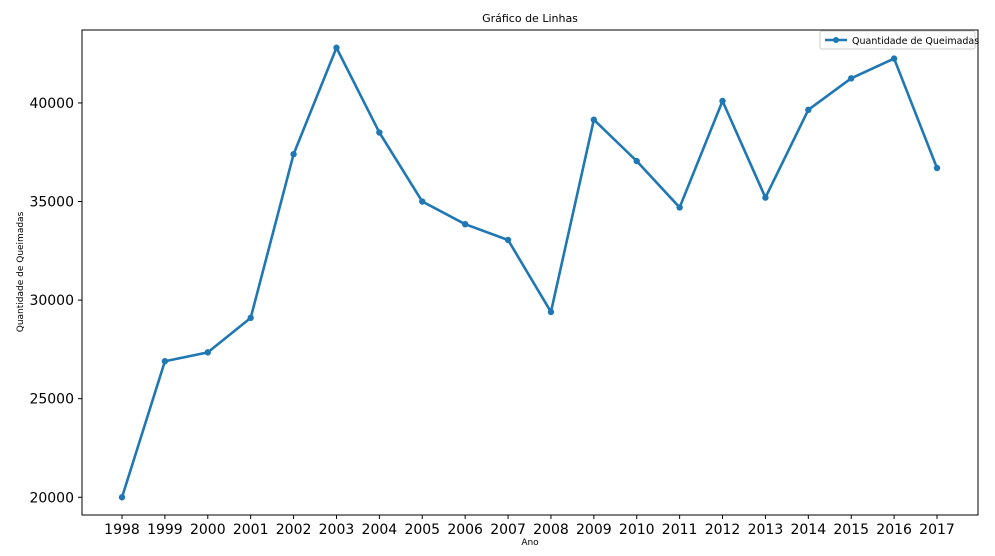 Image resolution: width=995 pixels, height=556 pixels. I want to click on y-tick-label: 30000, so click(51, 301).